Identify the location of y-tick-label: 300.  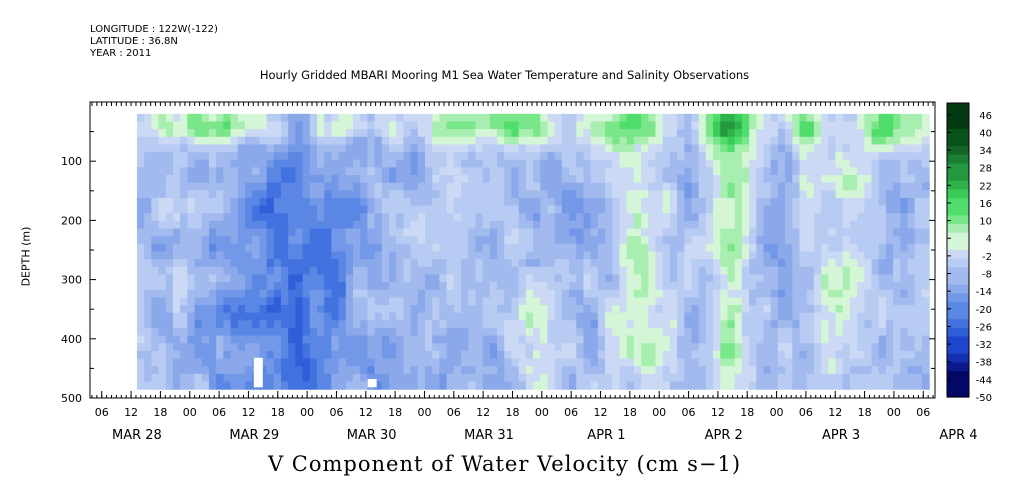
(71, 280).